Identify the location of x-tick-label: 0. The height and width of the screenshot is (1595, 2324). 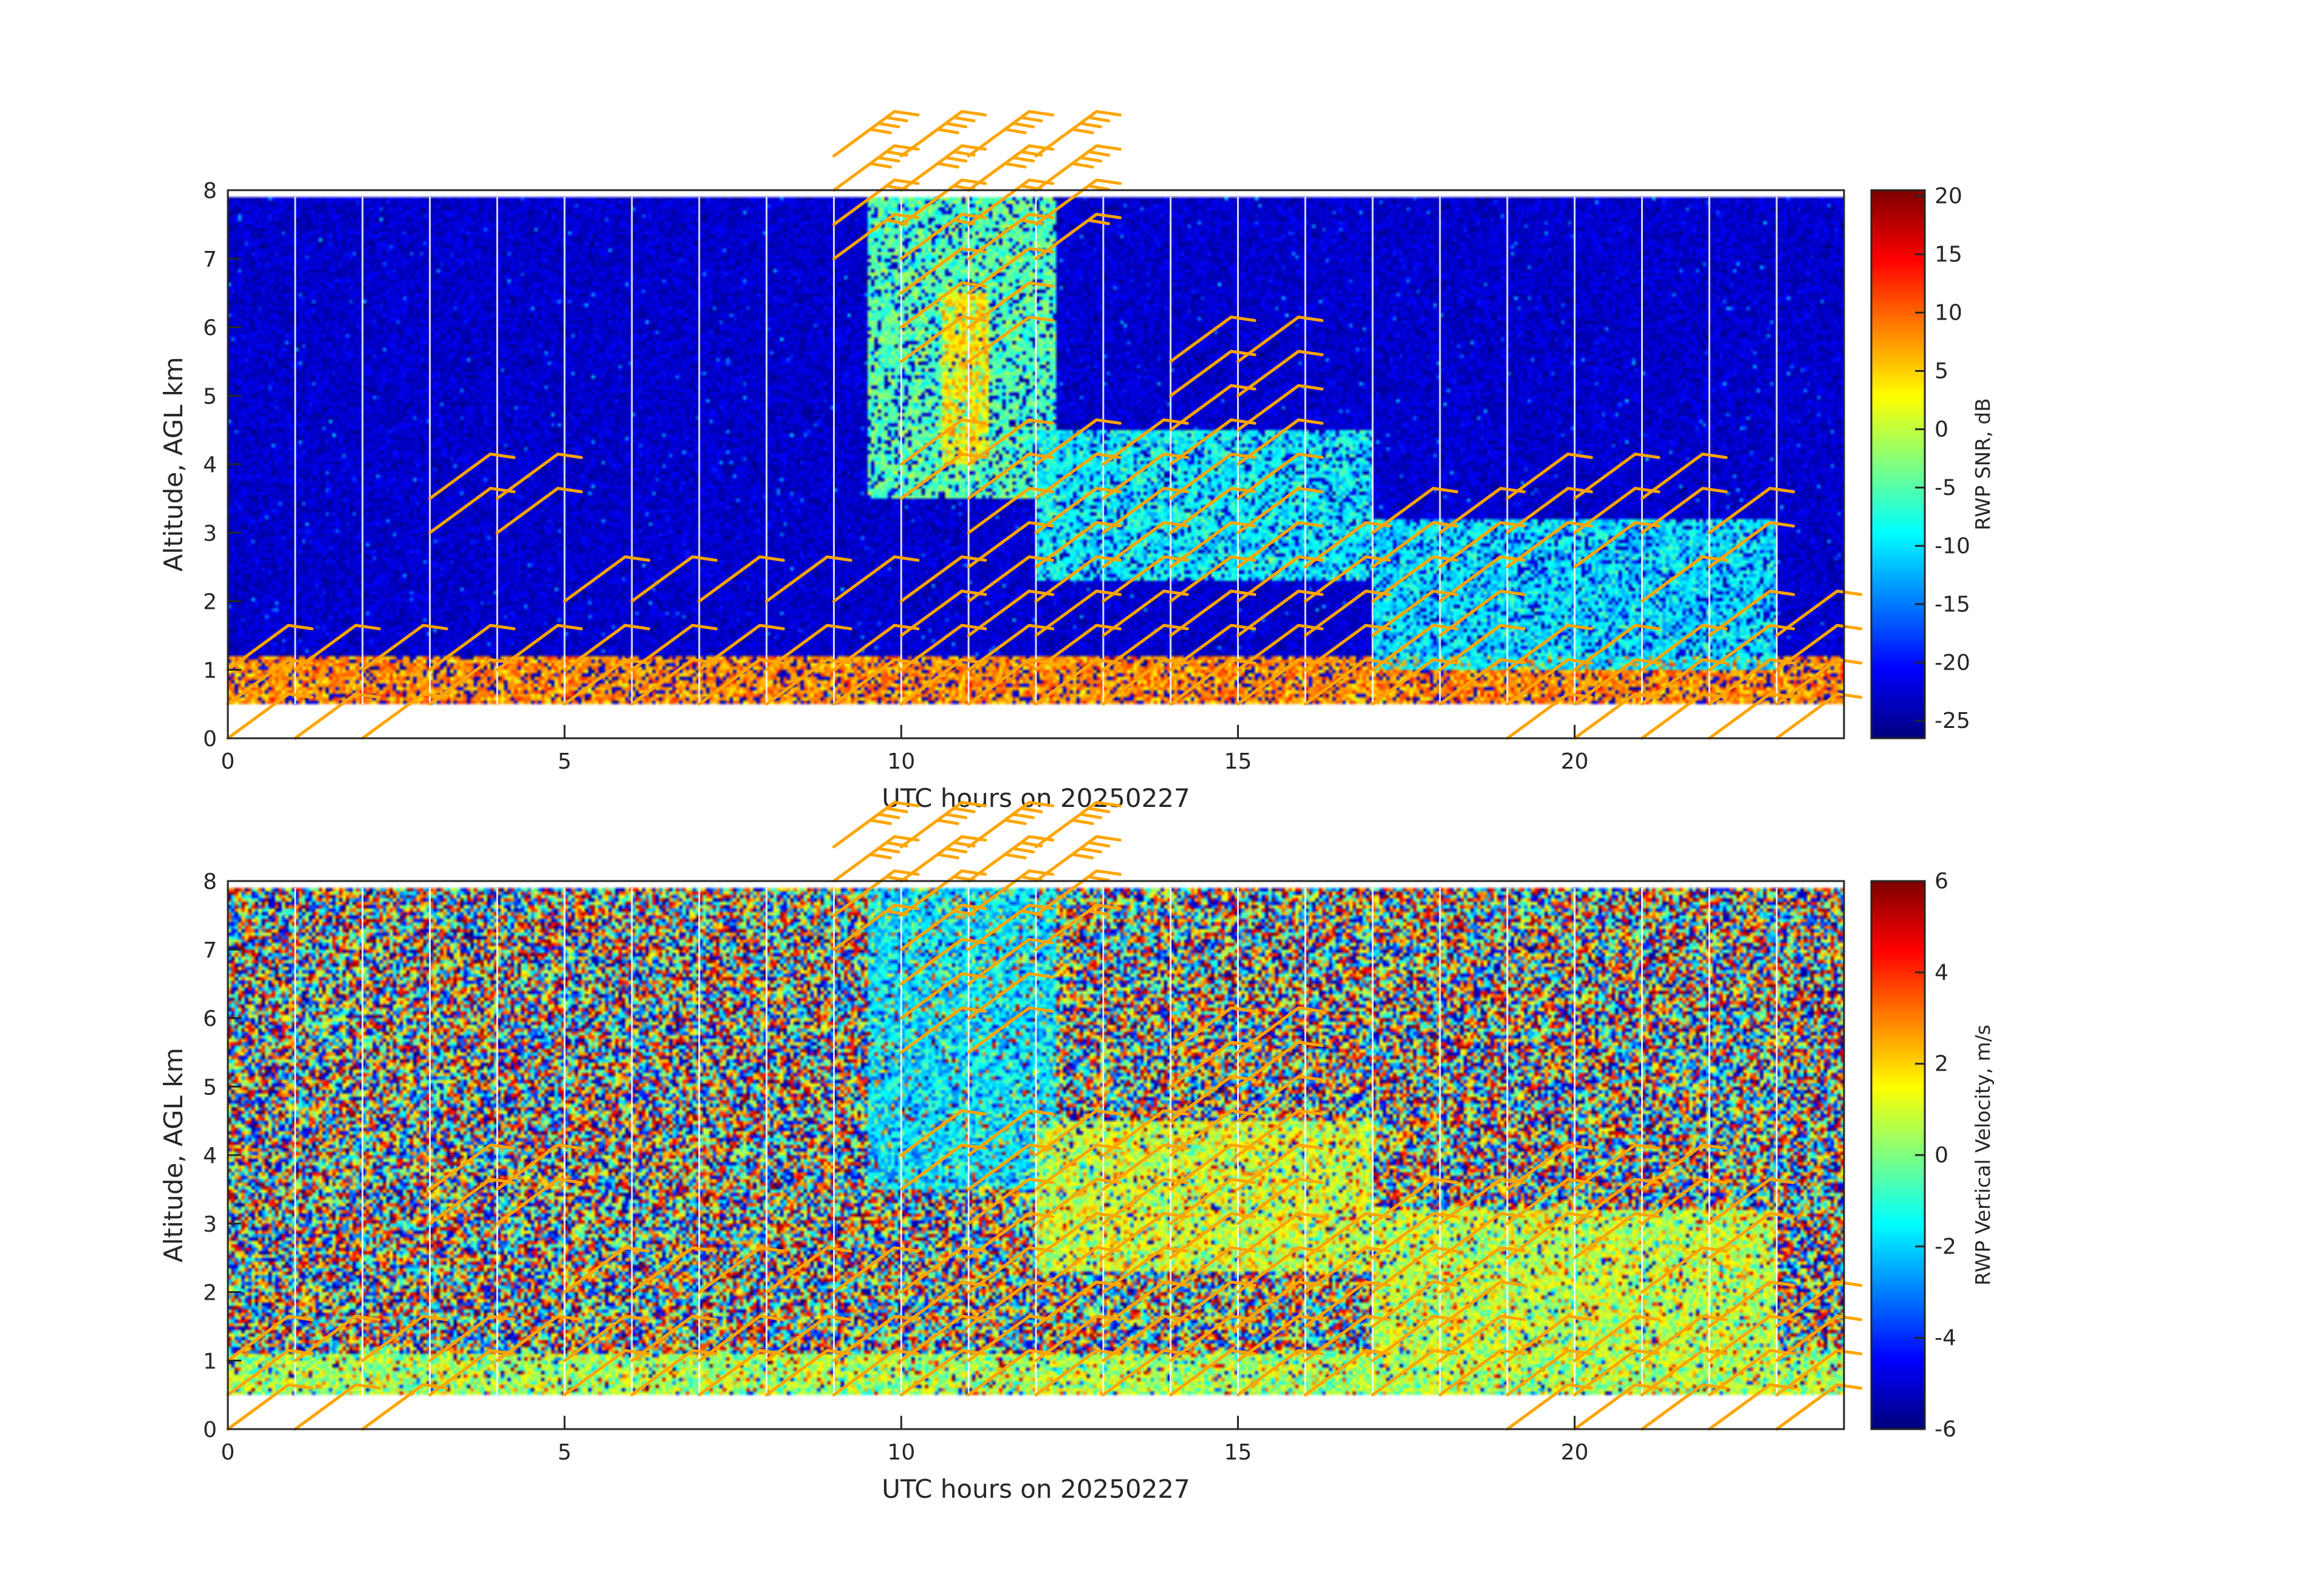
(228, 1452).